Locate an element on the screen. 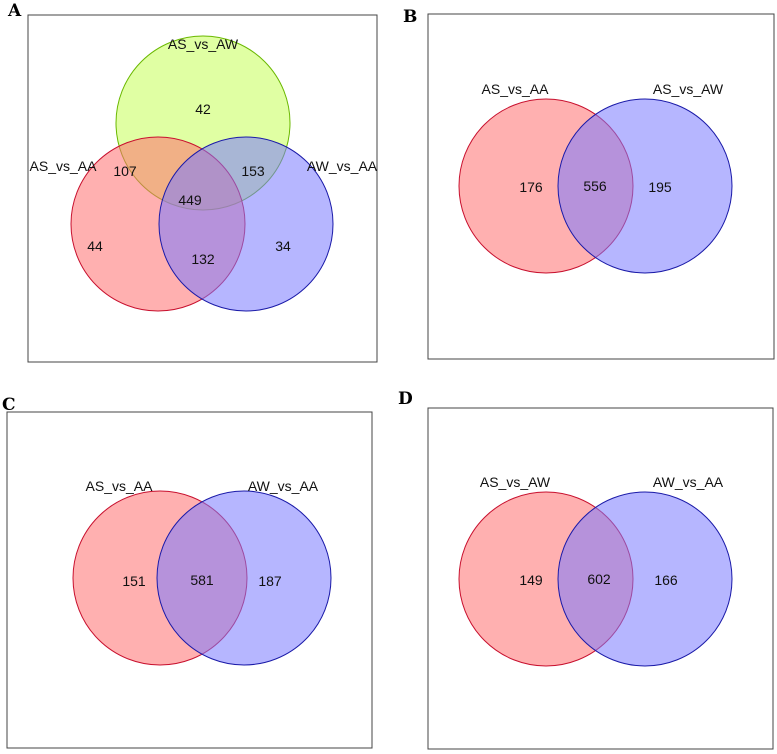 The width and height of the screenshot is (777, 754). panel-a-set-left-label: AS_vs_AA is located at coordinates (64, 166).